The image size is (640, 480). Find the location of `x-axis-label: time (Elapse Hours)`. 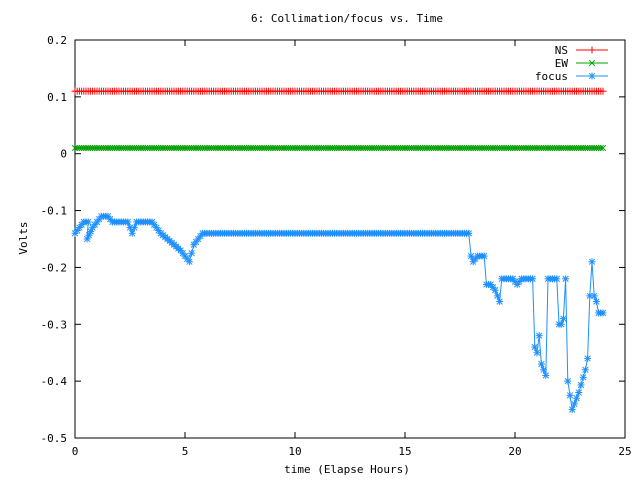

x-axis-label: time (Elapse Hours) is located at coordinates (347, 469).